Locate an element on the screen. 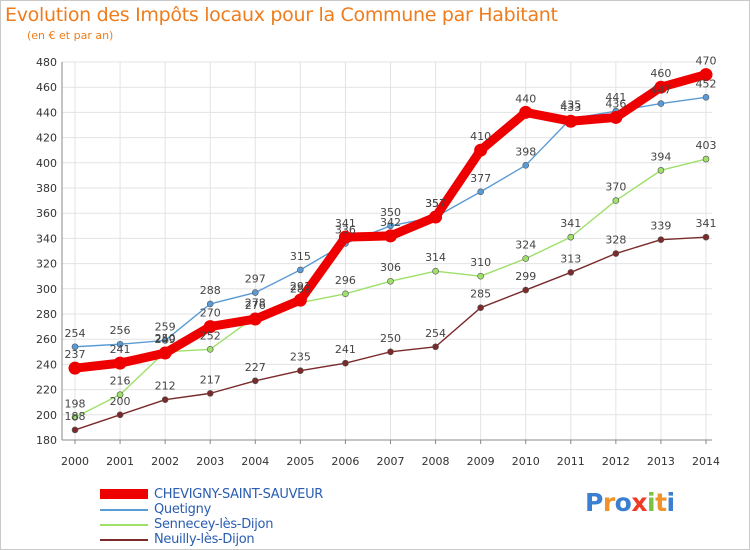 The height and width of the screenshot is (550, 750). data-label-chevigny: 342 is located at coordinates (390, 222).